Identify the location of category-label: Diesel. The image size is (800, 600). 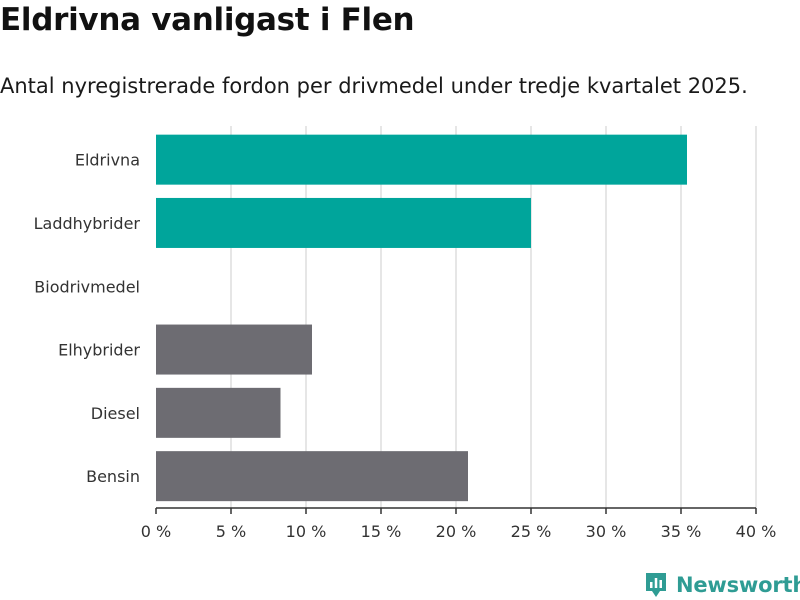
(115, 413).